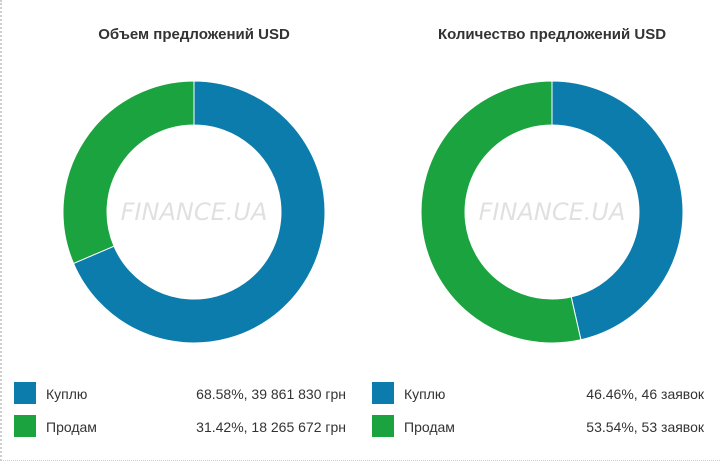  I want to click on slice-buy, so click(617, 210).